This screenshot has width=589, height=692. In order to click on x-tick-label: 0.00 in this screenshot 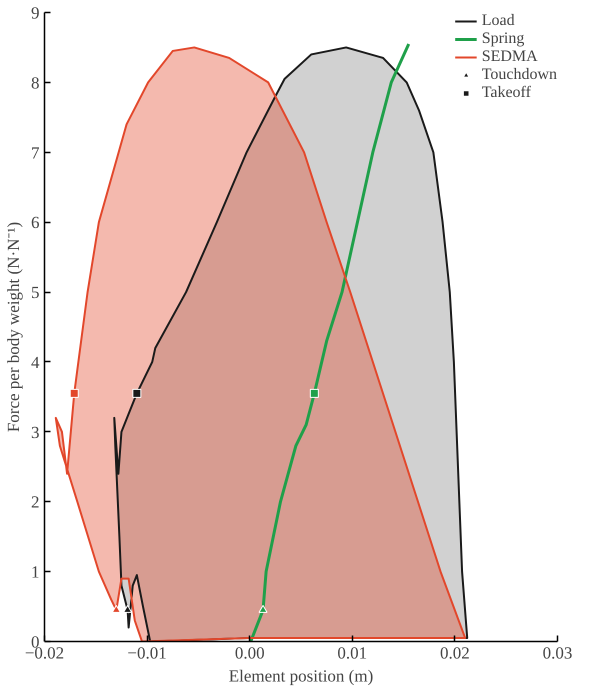, I will do `click(249, 653)`.